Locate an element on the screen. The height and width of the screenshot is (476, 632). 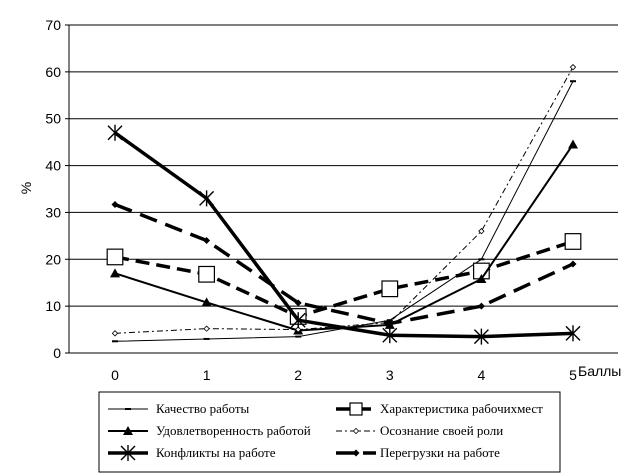
series-2-line is located at coordinates (344, 279).